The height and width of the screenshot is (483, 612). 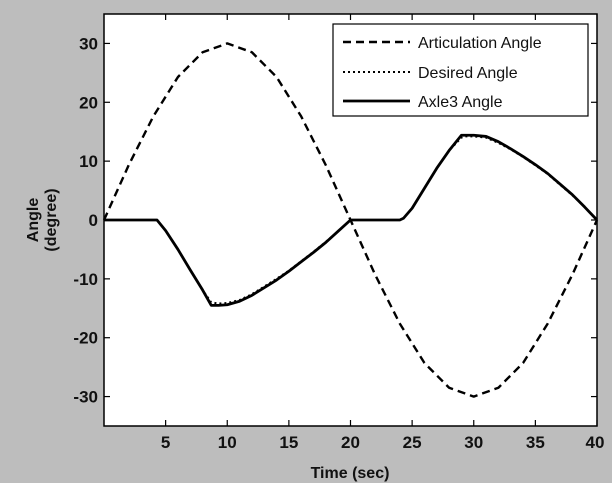 What do you see at coordinates (350, 473) in the screenshot?
I see `x-axis-label: Time (sec)` at bounding box center [350, 473].